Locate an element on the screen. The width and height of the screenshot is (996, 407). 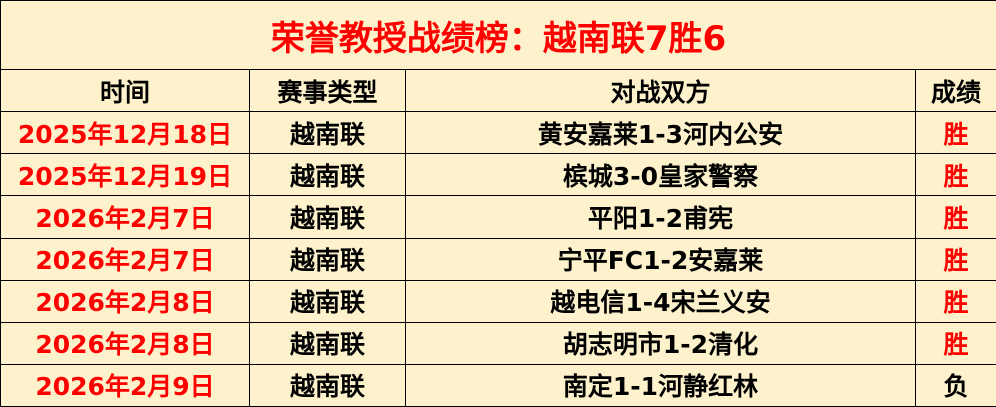
match-cell: 越电信1-4宋兰义安 is located at coordinates (660, 301).